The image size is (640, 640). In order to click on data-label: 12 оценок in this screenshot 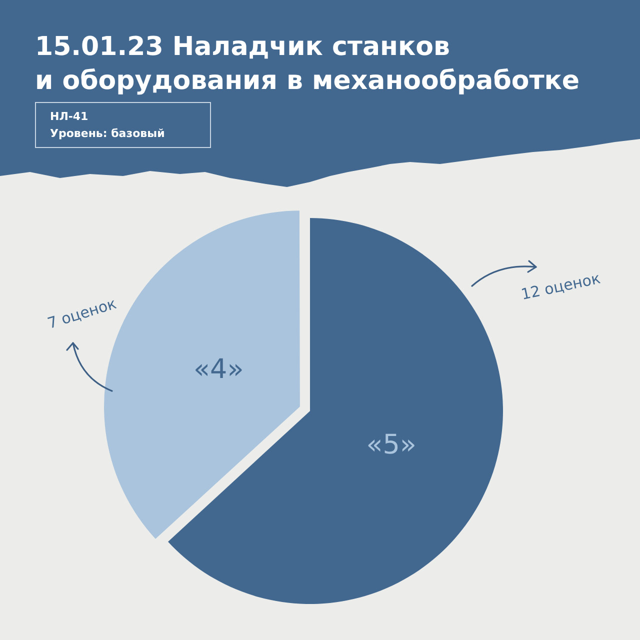, I will do `click(560, 286)`.